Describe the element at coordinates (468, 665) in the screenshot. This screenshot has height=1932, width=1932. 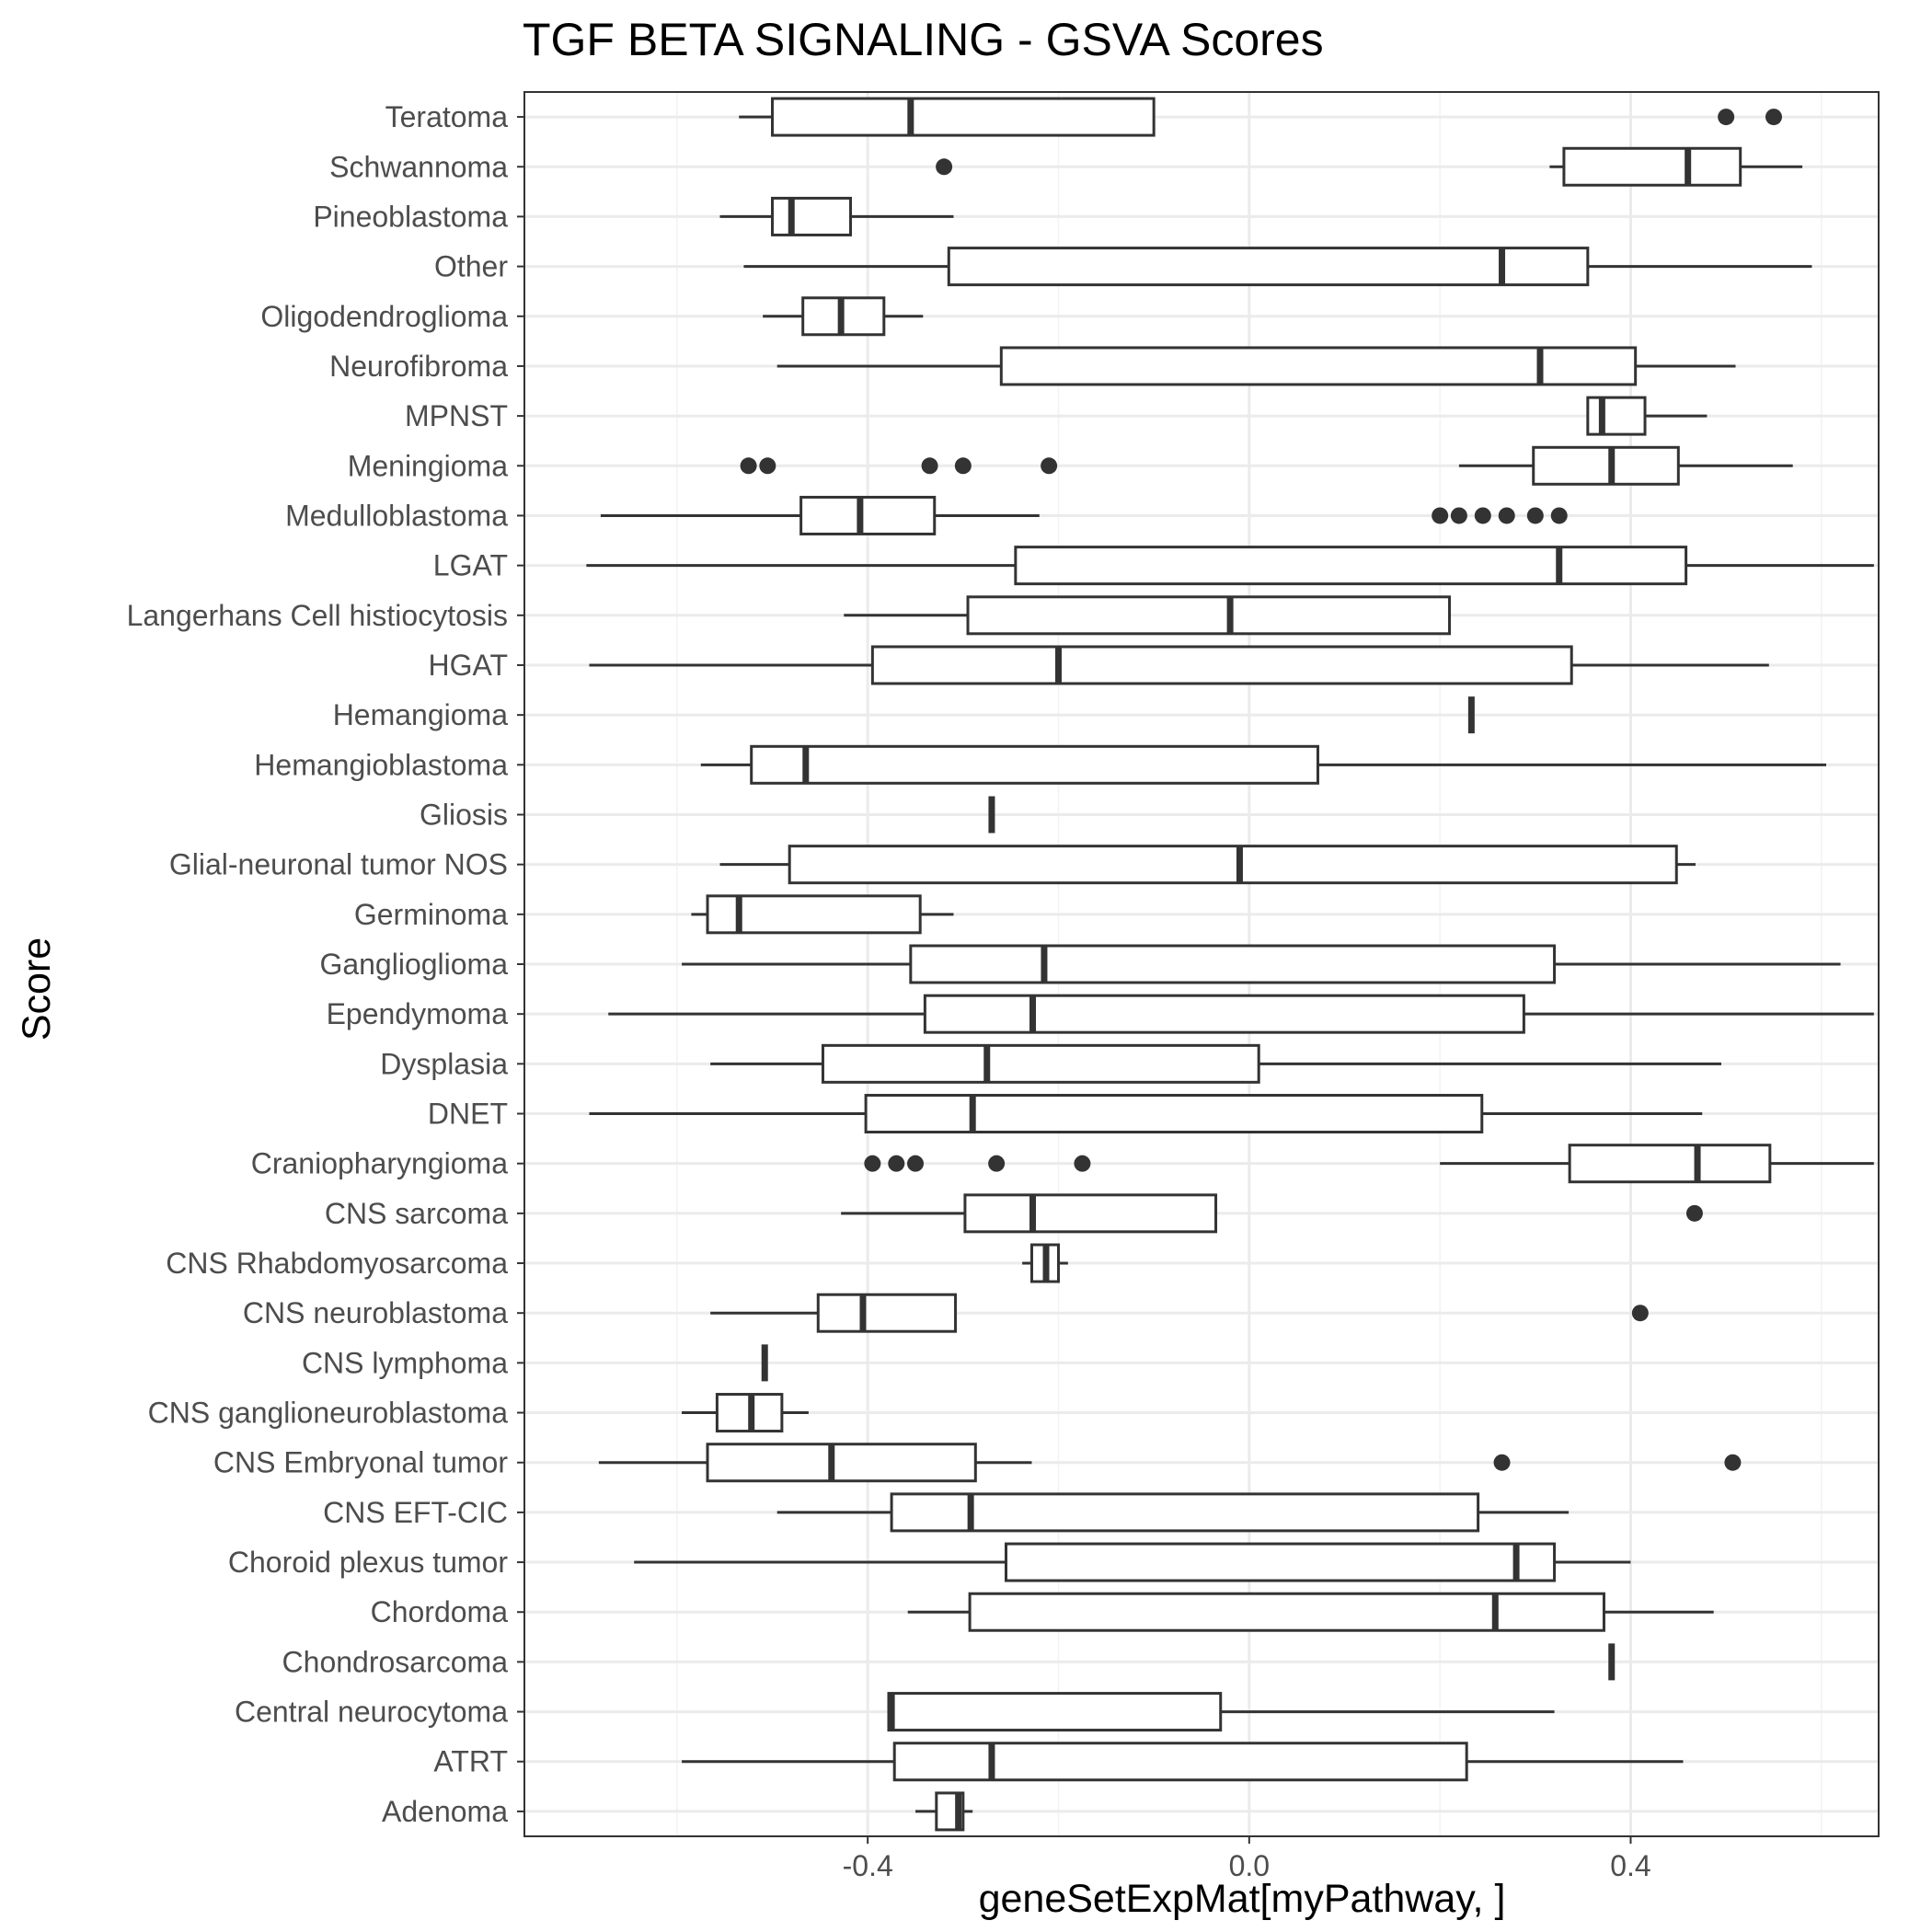
I see `y-tick-label: HGAT` at that location.